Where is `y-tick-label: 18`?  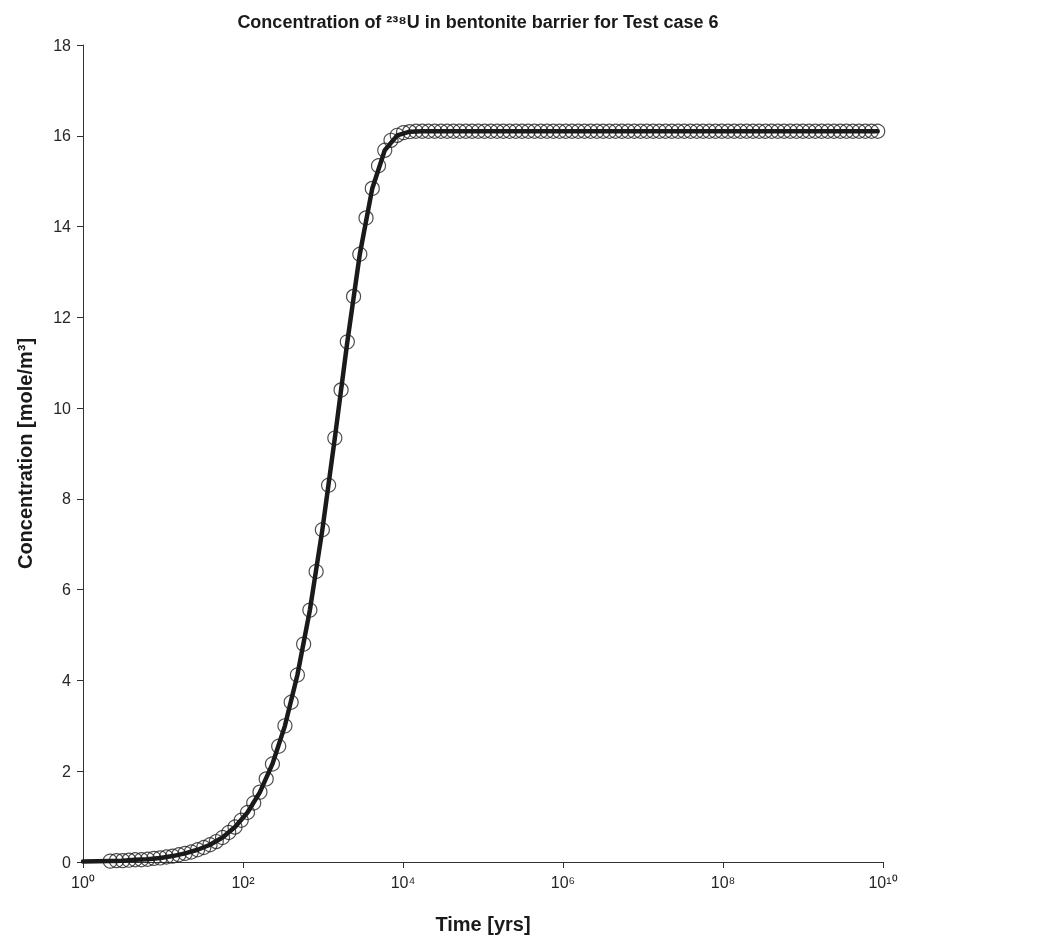
y-tick-label: 18 is located at coordinates (62, 45).